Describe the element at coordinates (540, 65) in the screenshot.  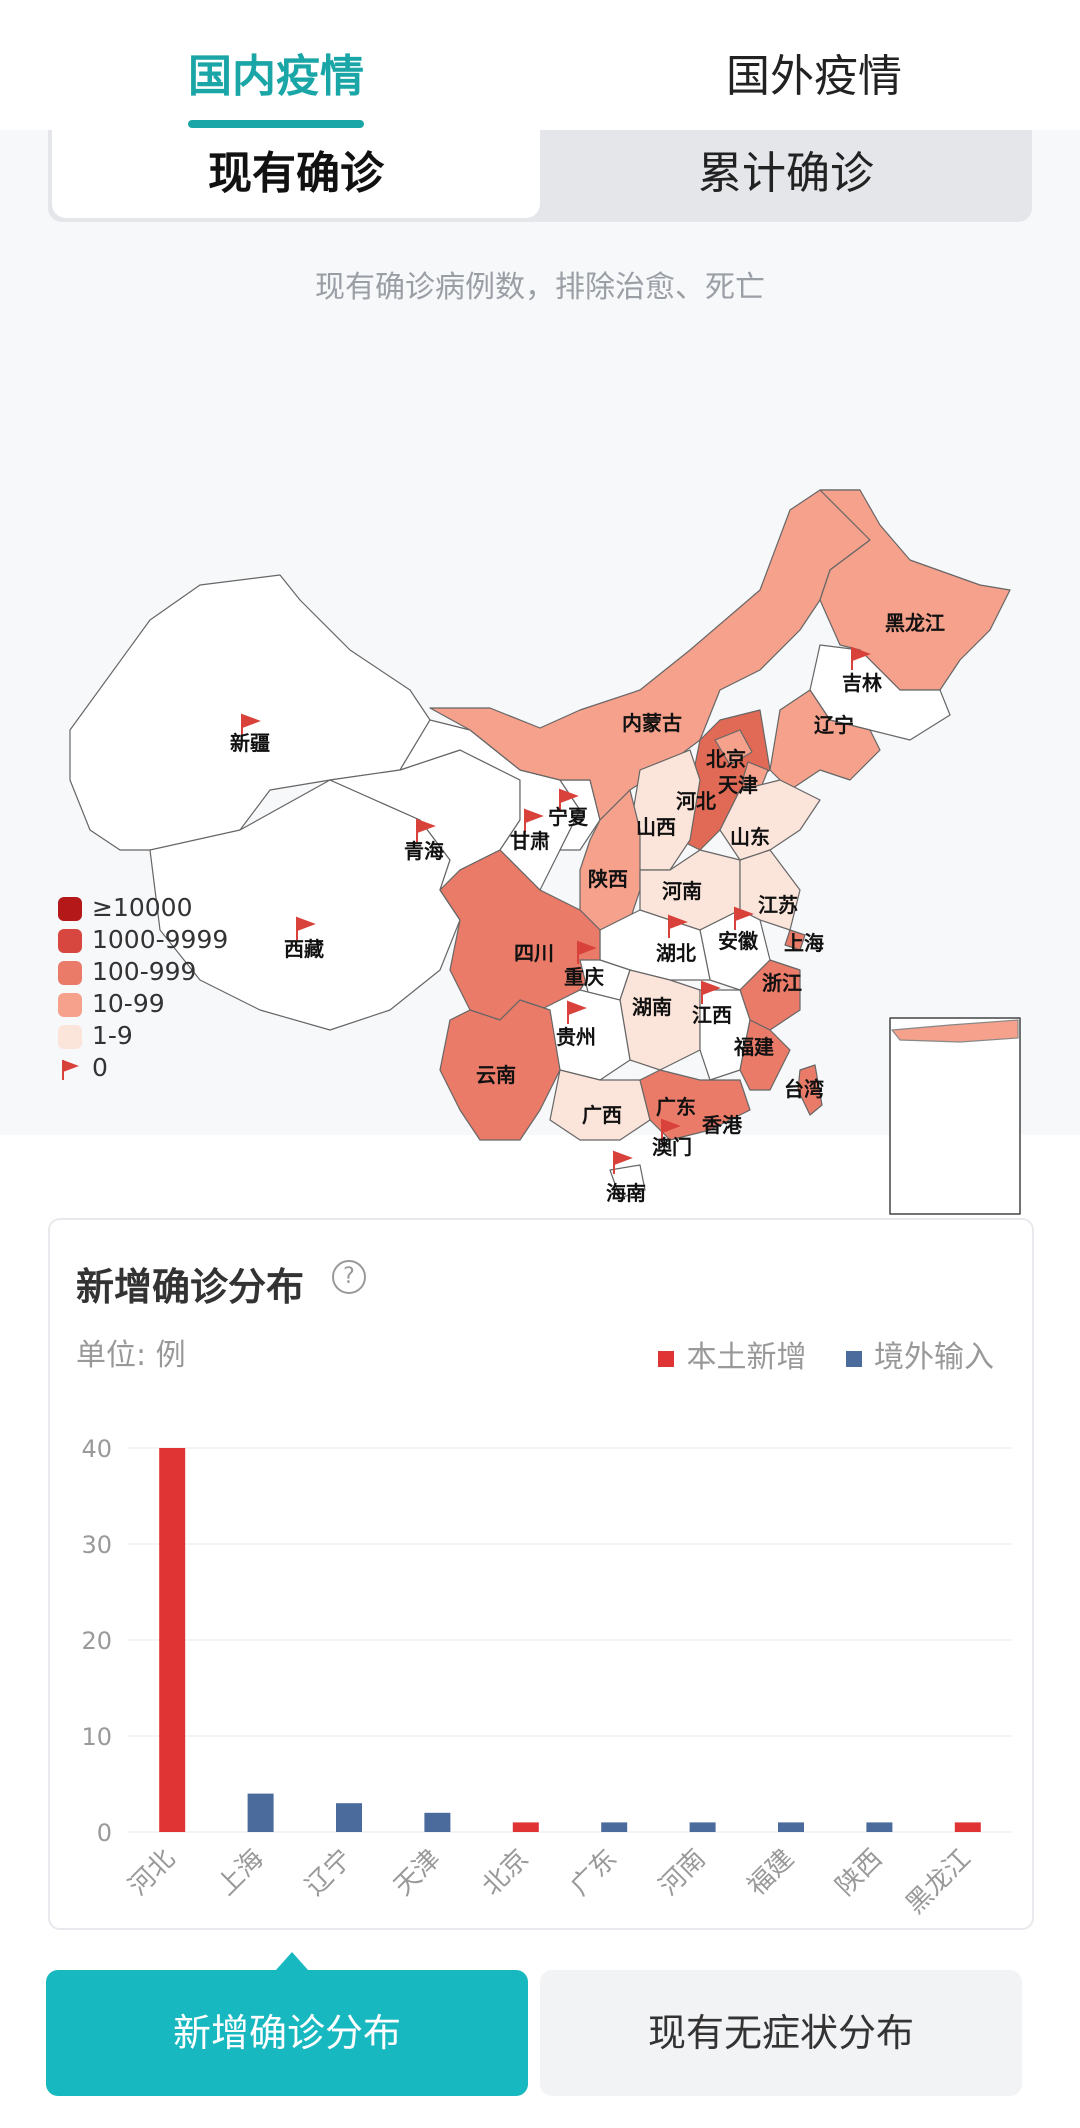
I see `top-tab-bar: 国内疫情 国外疫情` at that location.